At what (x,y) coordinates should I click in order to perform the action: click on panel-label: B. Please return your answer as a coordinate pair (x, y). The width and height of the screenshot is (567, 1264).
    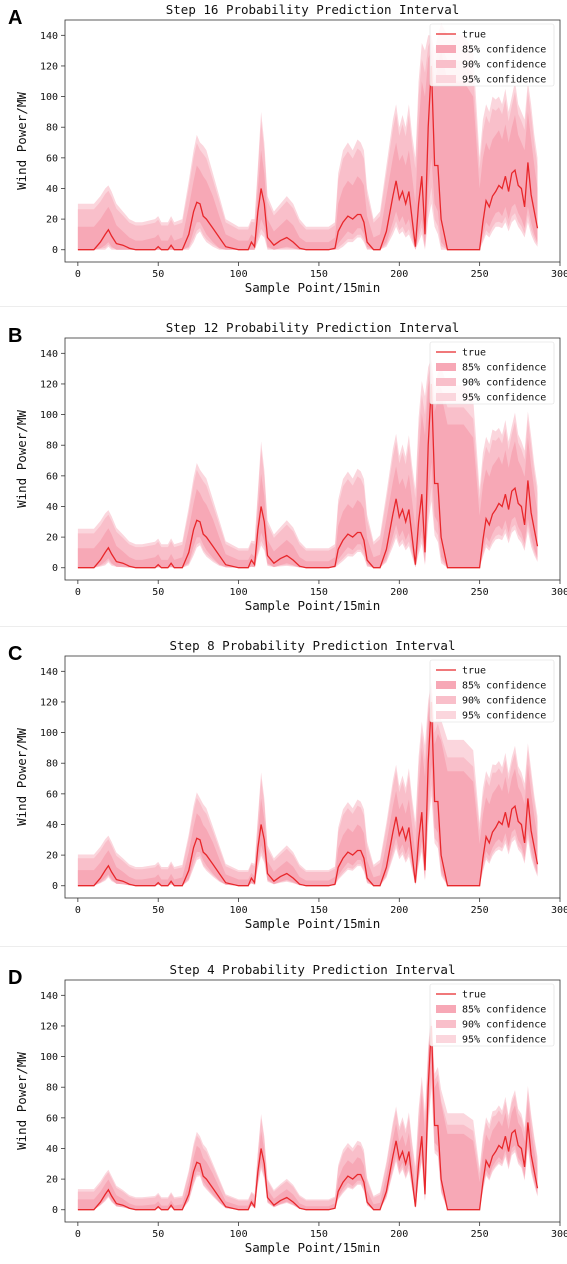
    Looking at the image, I should click on (15, 336).